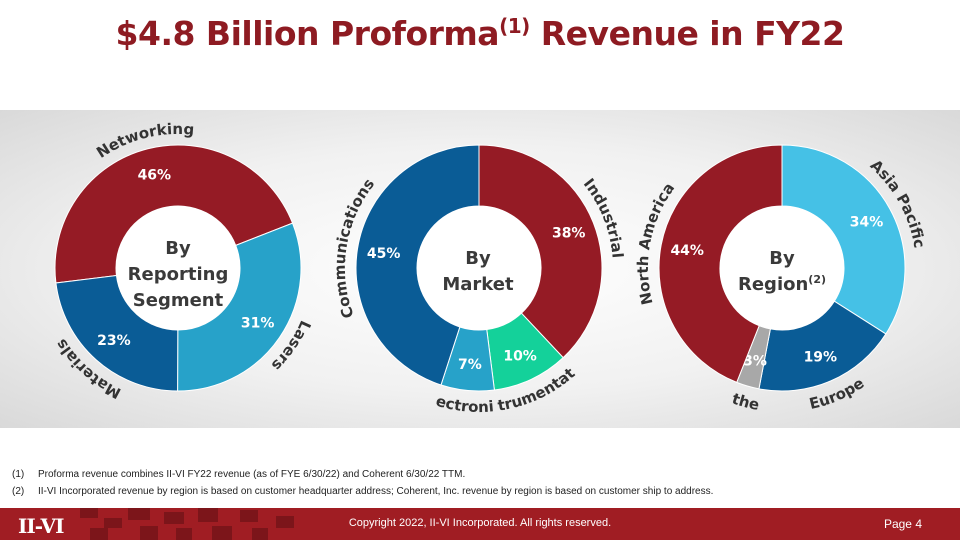 Image resolution: width=960 pixels, height=540 pixels. What do you see at coordinates (155, 175) in the screenshot?
I see `data-label: 46%` at bounding box center [155, 175].